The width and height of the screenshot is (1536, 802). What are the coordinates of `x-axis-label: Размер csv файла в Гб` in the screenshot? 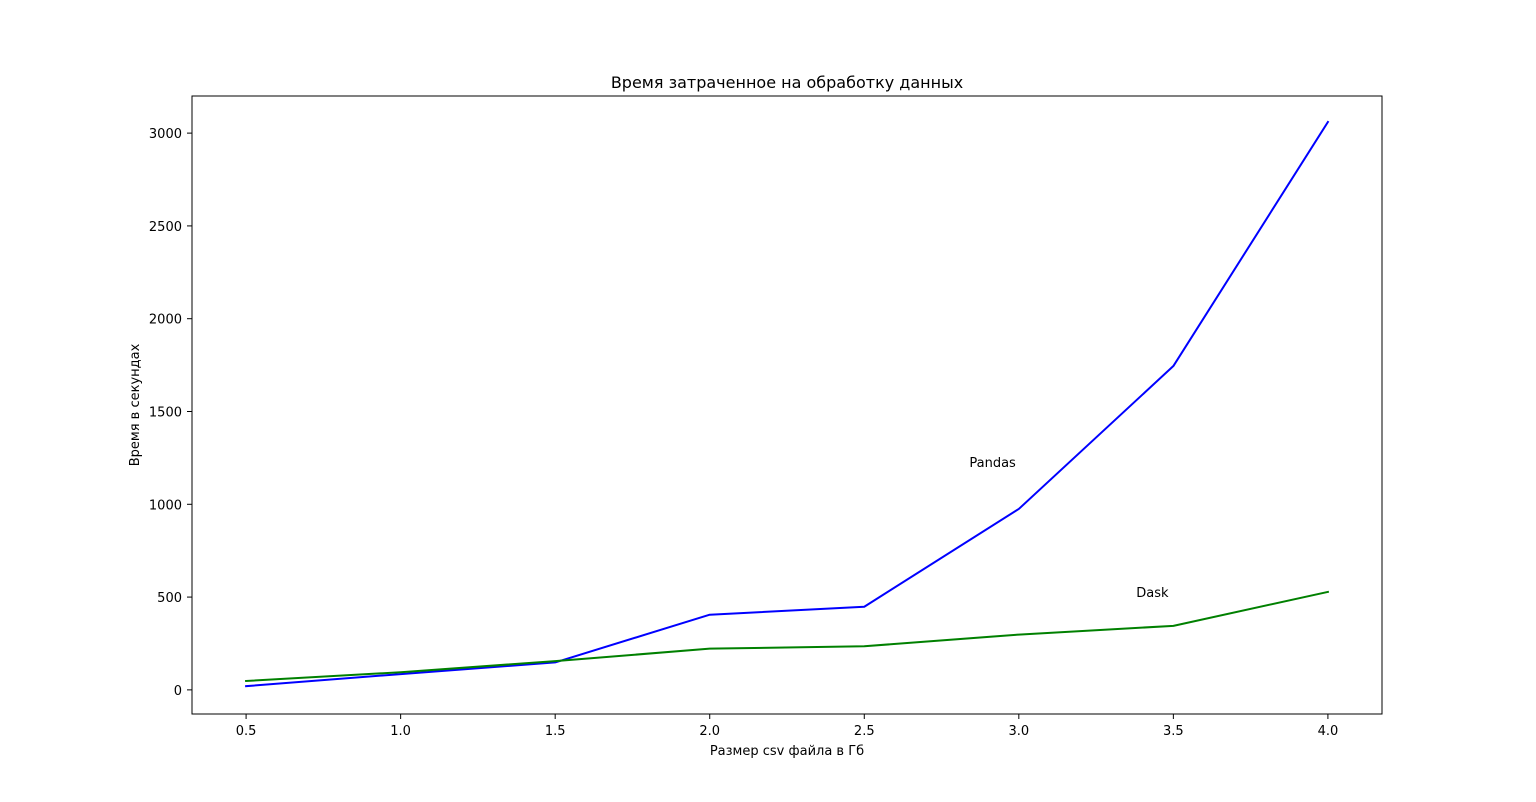 It's located at (787, 751).